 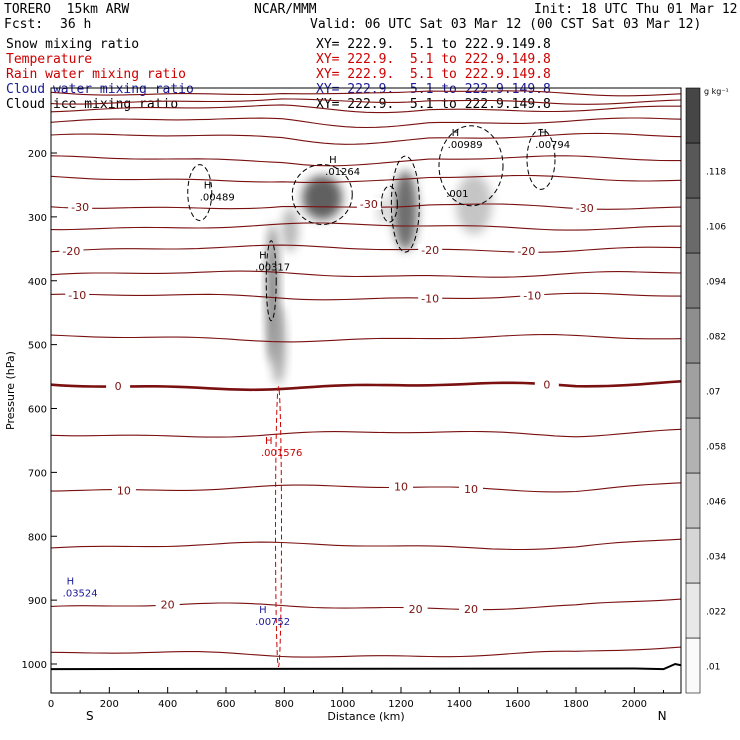 I want to click on colorbar-tick-7: .094, so click(x=716, y=283).